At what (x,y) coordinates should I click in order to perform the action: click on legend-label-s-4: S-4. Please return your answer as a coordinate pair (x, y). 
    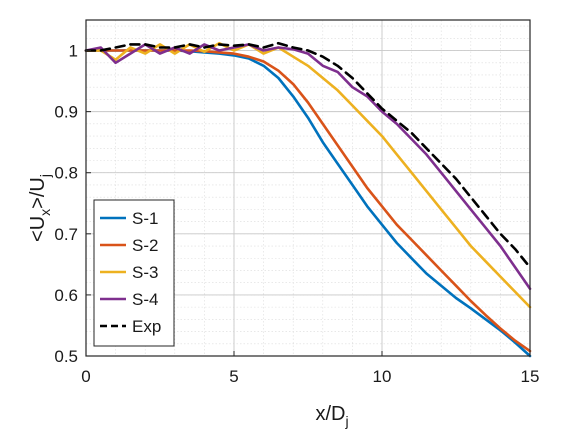
    Looking at the image, I should click on (145, 299).